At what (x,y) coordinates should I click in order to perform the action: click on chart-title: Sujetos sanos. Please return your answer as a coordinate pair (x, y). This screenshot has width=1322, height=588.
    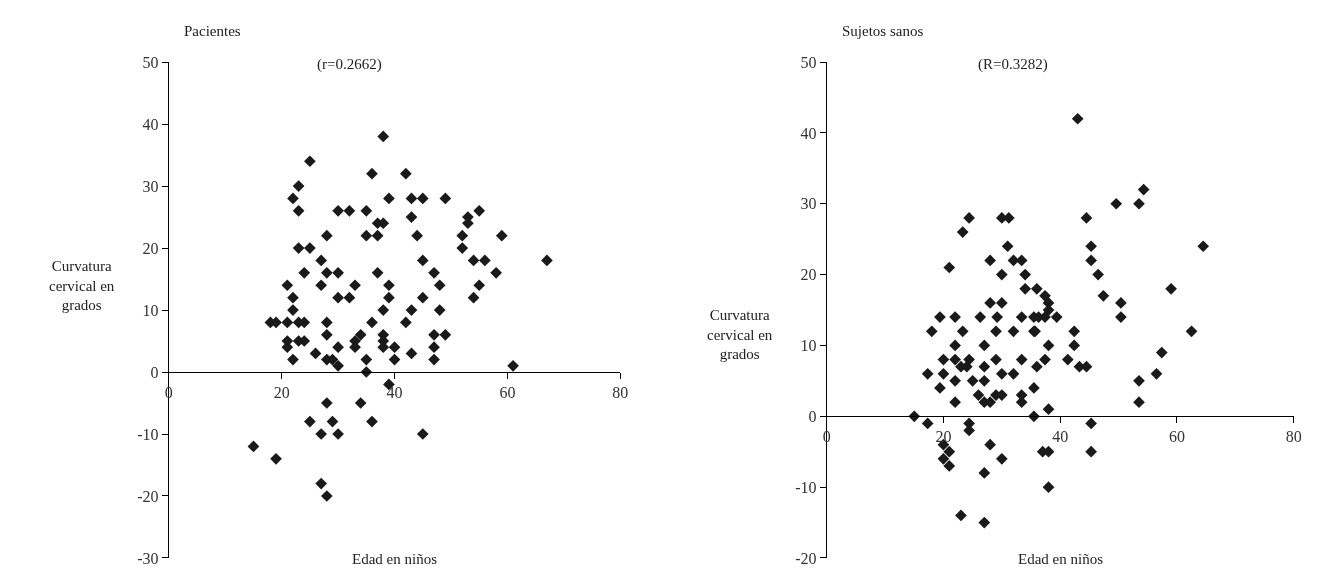
    Looking at the image, I should click on (883, 31).